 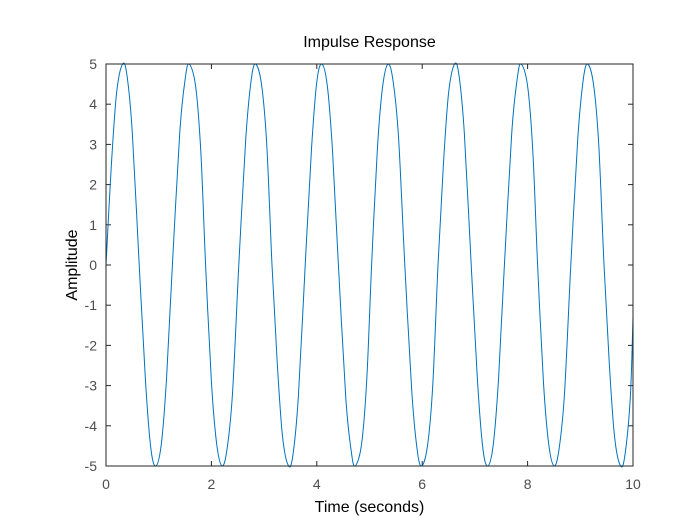 I want to click on chart-title: Impulse Response, so click(x=369, y=42).